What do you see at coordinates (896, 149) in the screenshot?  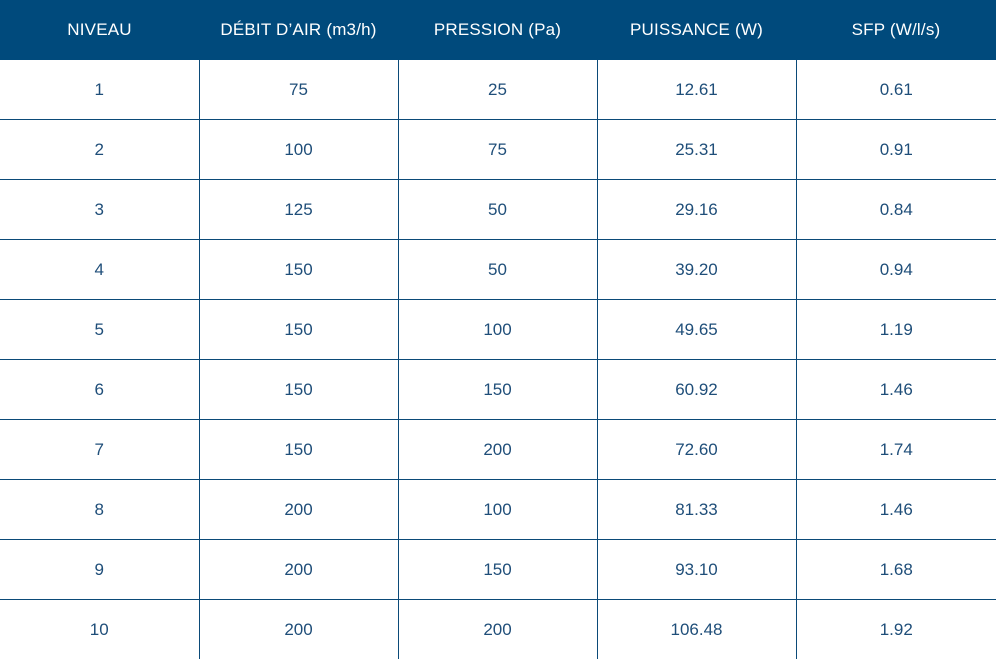 I see `cell-sfp: 0.91` at bounding box center [896, 149].